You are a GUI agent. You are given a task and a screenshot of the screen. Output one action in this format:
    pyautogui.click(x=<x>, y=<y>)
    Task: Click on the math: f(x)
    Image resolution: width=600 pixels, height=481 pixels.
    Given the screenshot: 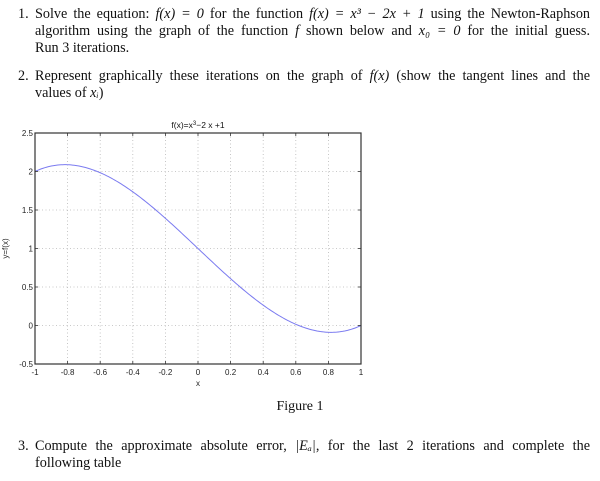 What is the action you would take?
    pyautogui.click(x=379, y=76)
    